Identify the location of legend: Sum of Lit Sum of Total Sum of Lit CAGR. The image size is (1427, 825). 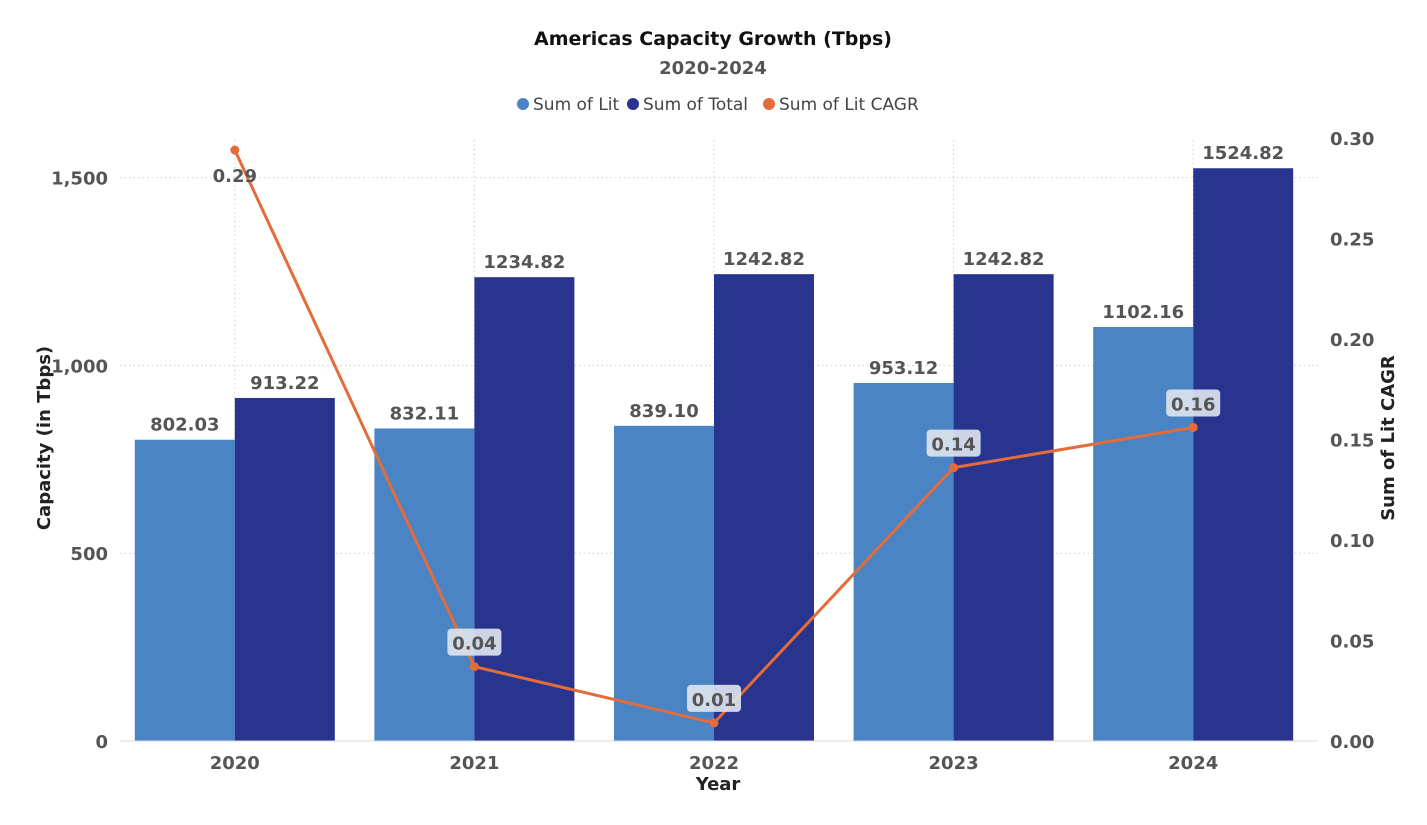
(718, 105).